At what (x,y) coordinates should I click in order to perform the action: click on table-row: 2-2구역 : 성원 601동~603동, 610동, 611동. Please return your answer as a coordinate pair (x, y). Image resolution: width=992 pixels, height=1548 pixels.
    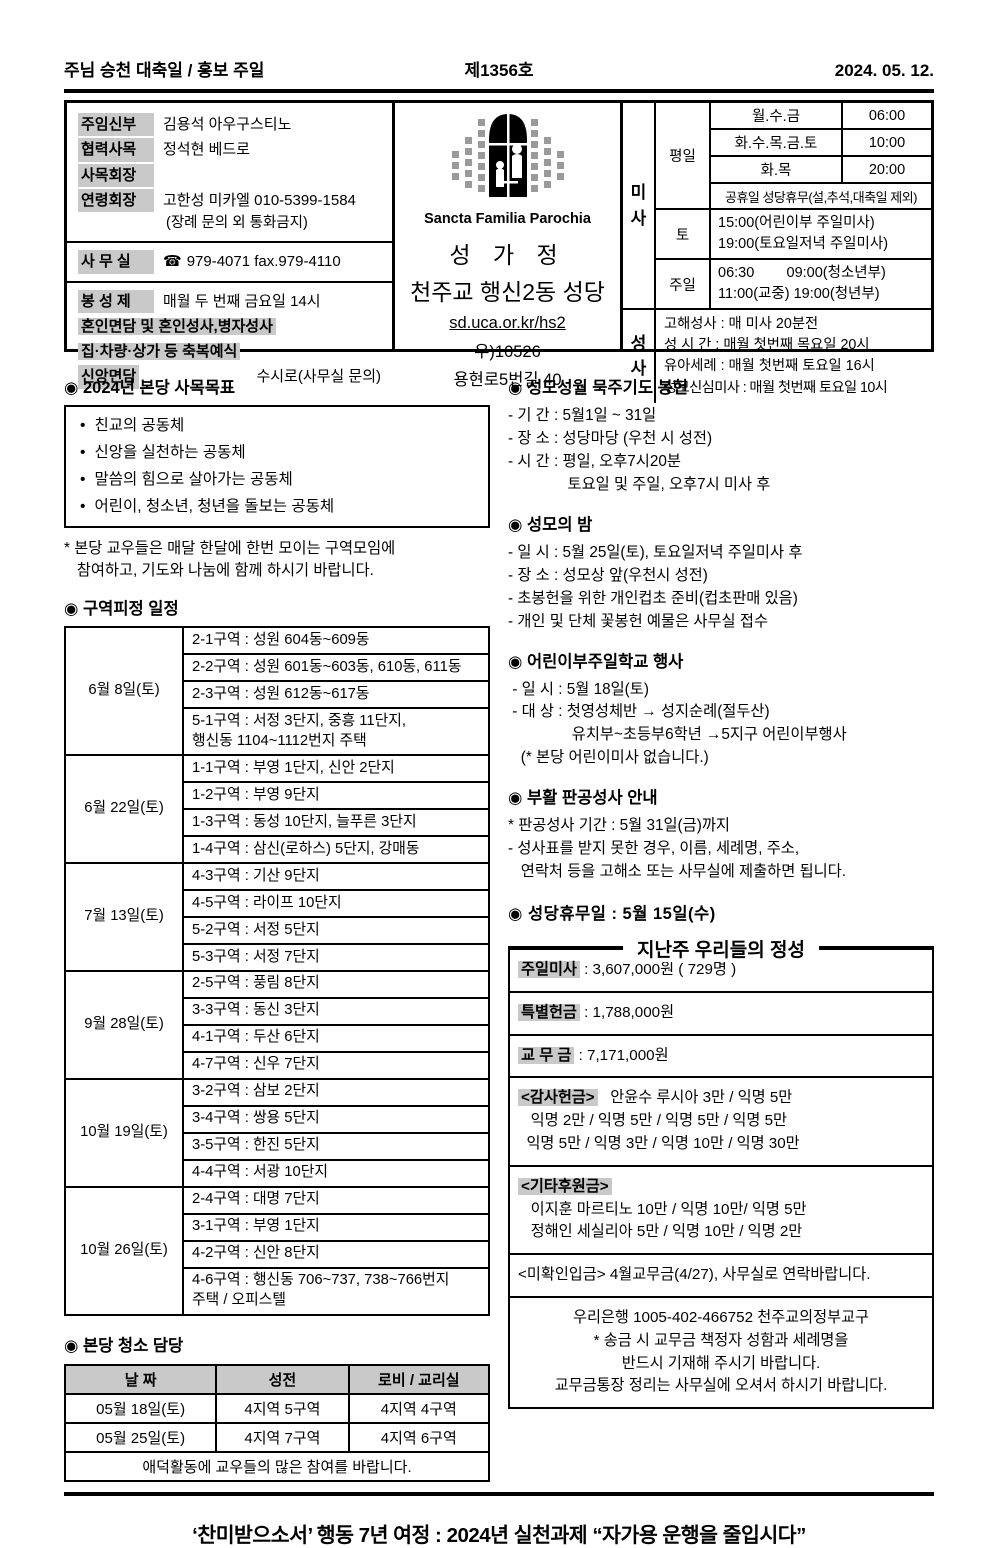
    Looking at the image, I should click on (277, 668).